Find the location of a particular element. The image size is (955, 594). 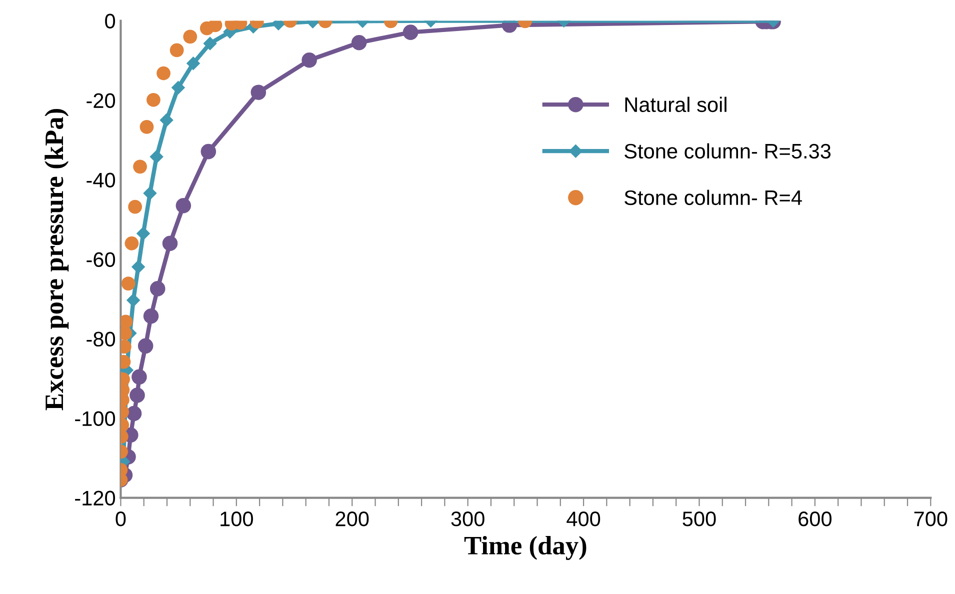

x-tick-label: 100 is located at coordinates (236, 519).